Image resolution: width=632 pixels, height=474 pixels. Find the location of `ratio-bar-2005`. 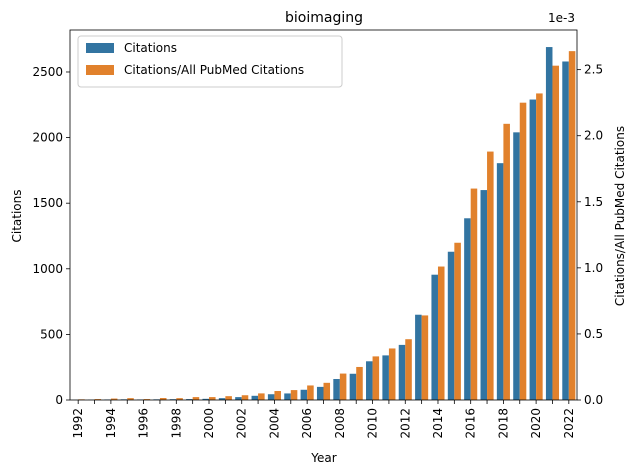

ratio-bar-2005 is located at coordinates (294, 395).